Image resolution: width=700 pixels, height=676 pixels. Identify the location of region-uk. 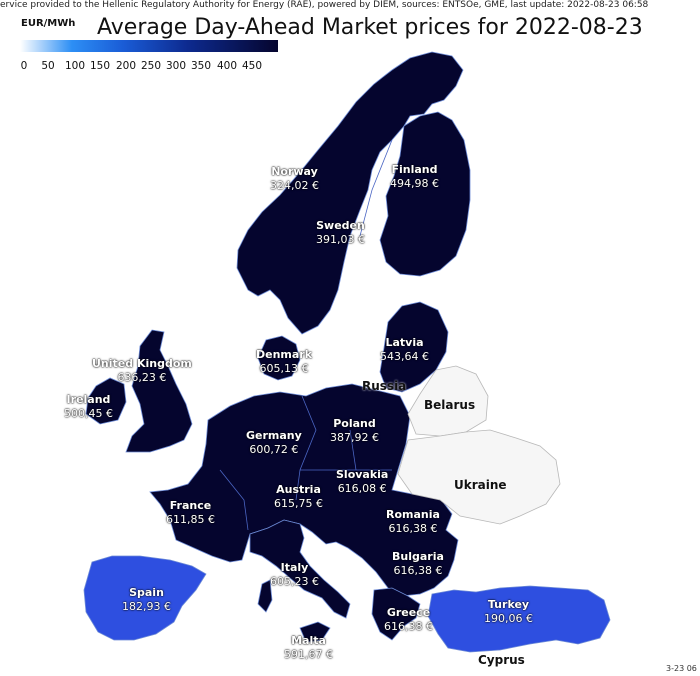
(159, 391).